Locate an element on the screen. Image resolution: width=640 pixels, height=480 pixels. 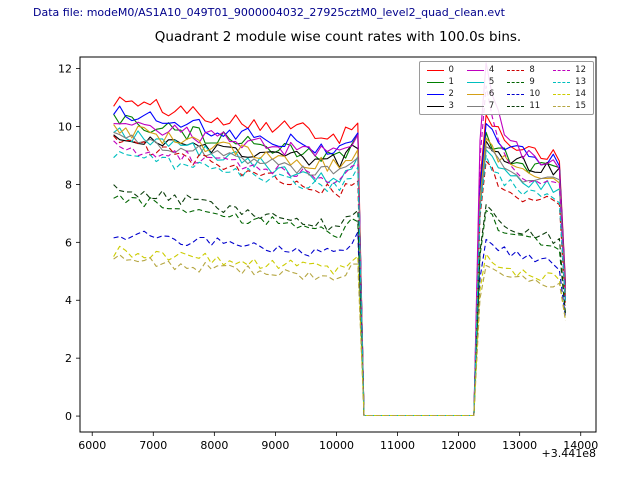
legend-entry-12: 12 is located at coordinates (569, 70).